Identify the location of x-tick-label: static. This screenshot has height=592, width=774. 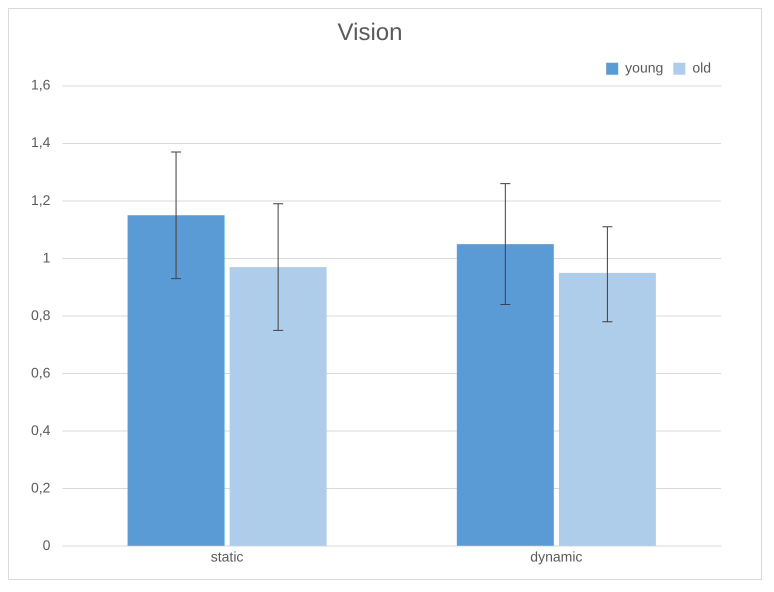
(227, 556).